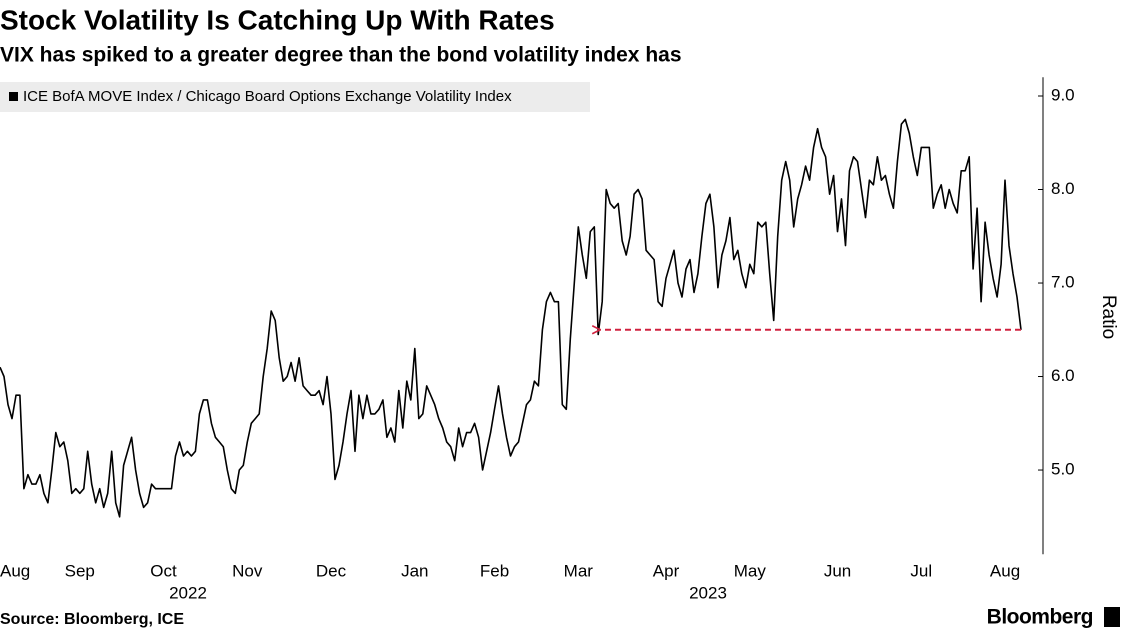 The image size is (1125, 632). What do you see at coordinates (579, 570) in the screenshot?
I see `x-tick-label: Mar` at bounding box center [579, 570].